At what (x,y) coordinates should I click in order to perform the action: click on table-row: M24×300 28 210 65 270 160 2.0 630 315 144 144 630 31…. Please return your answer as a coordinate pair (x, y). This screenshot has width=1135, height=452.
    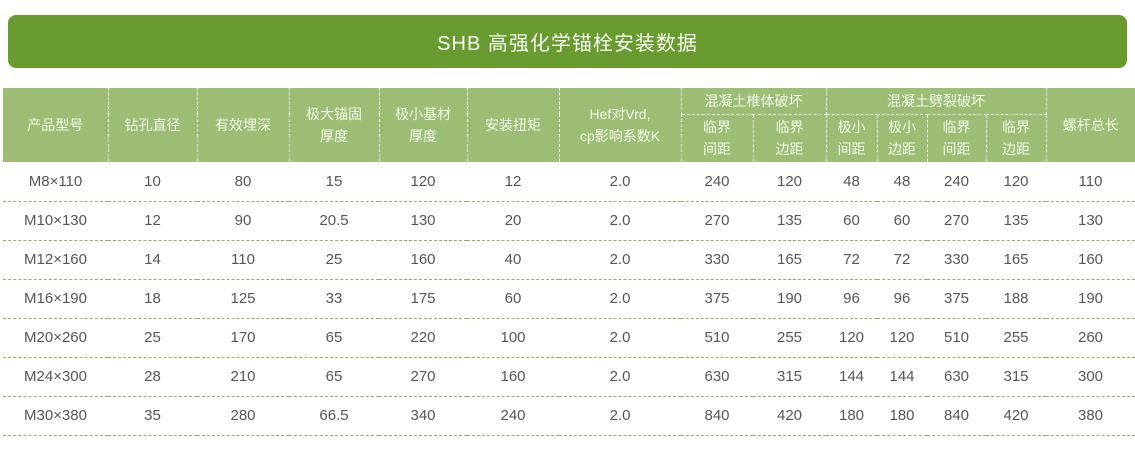
    Looking at the image, I should click on (569, 377).